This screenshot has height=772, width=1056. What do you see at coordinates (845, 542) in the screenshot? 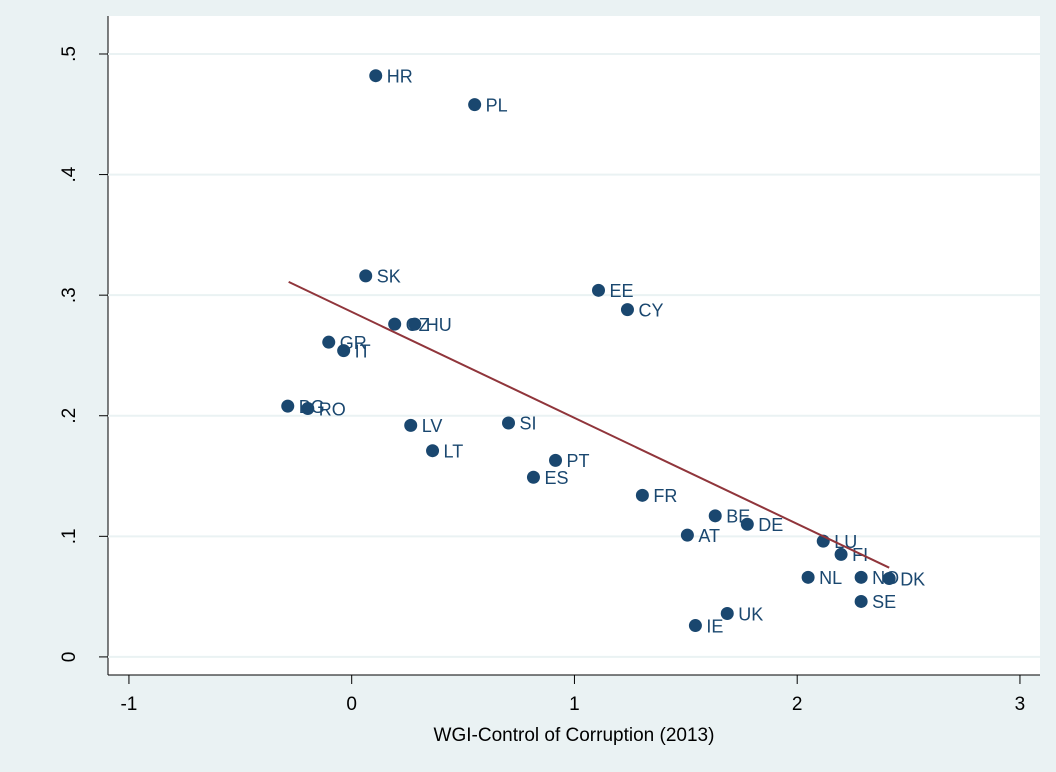
I see `point-label: LU` at bounding box center [845, 542].